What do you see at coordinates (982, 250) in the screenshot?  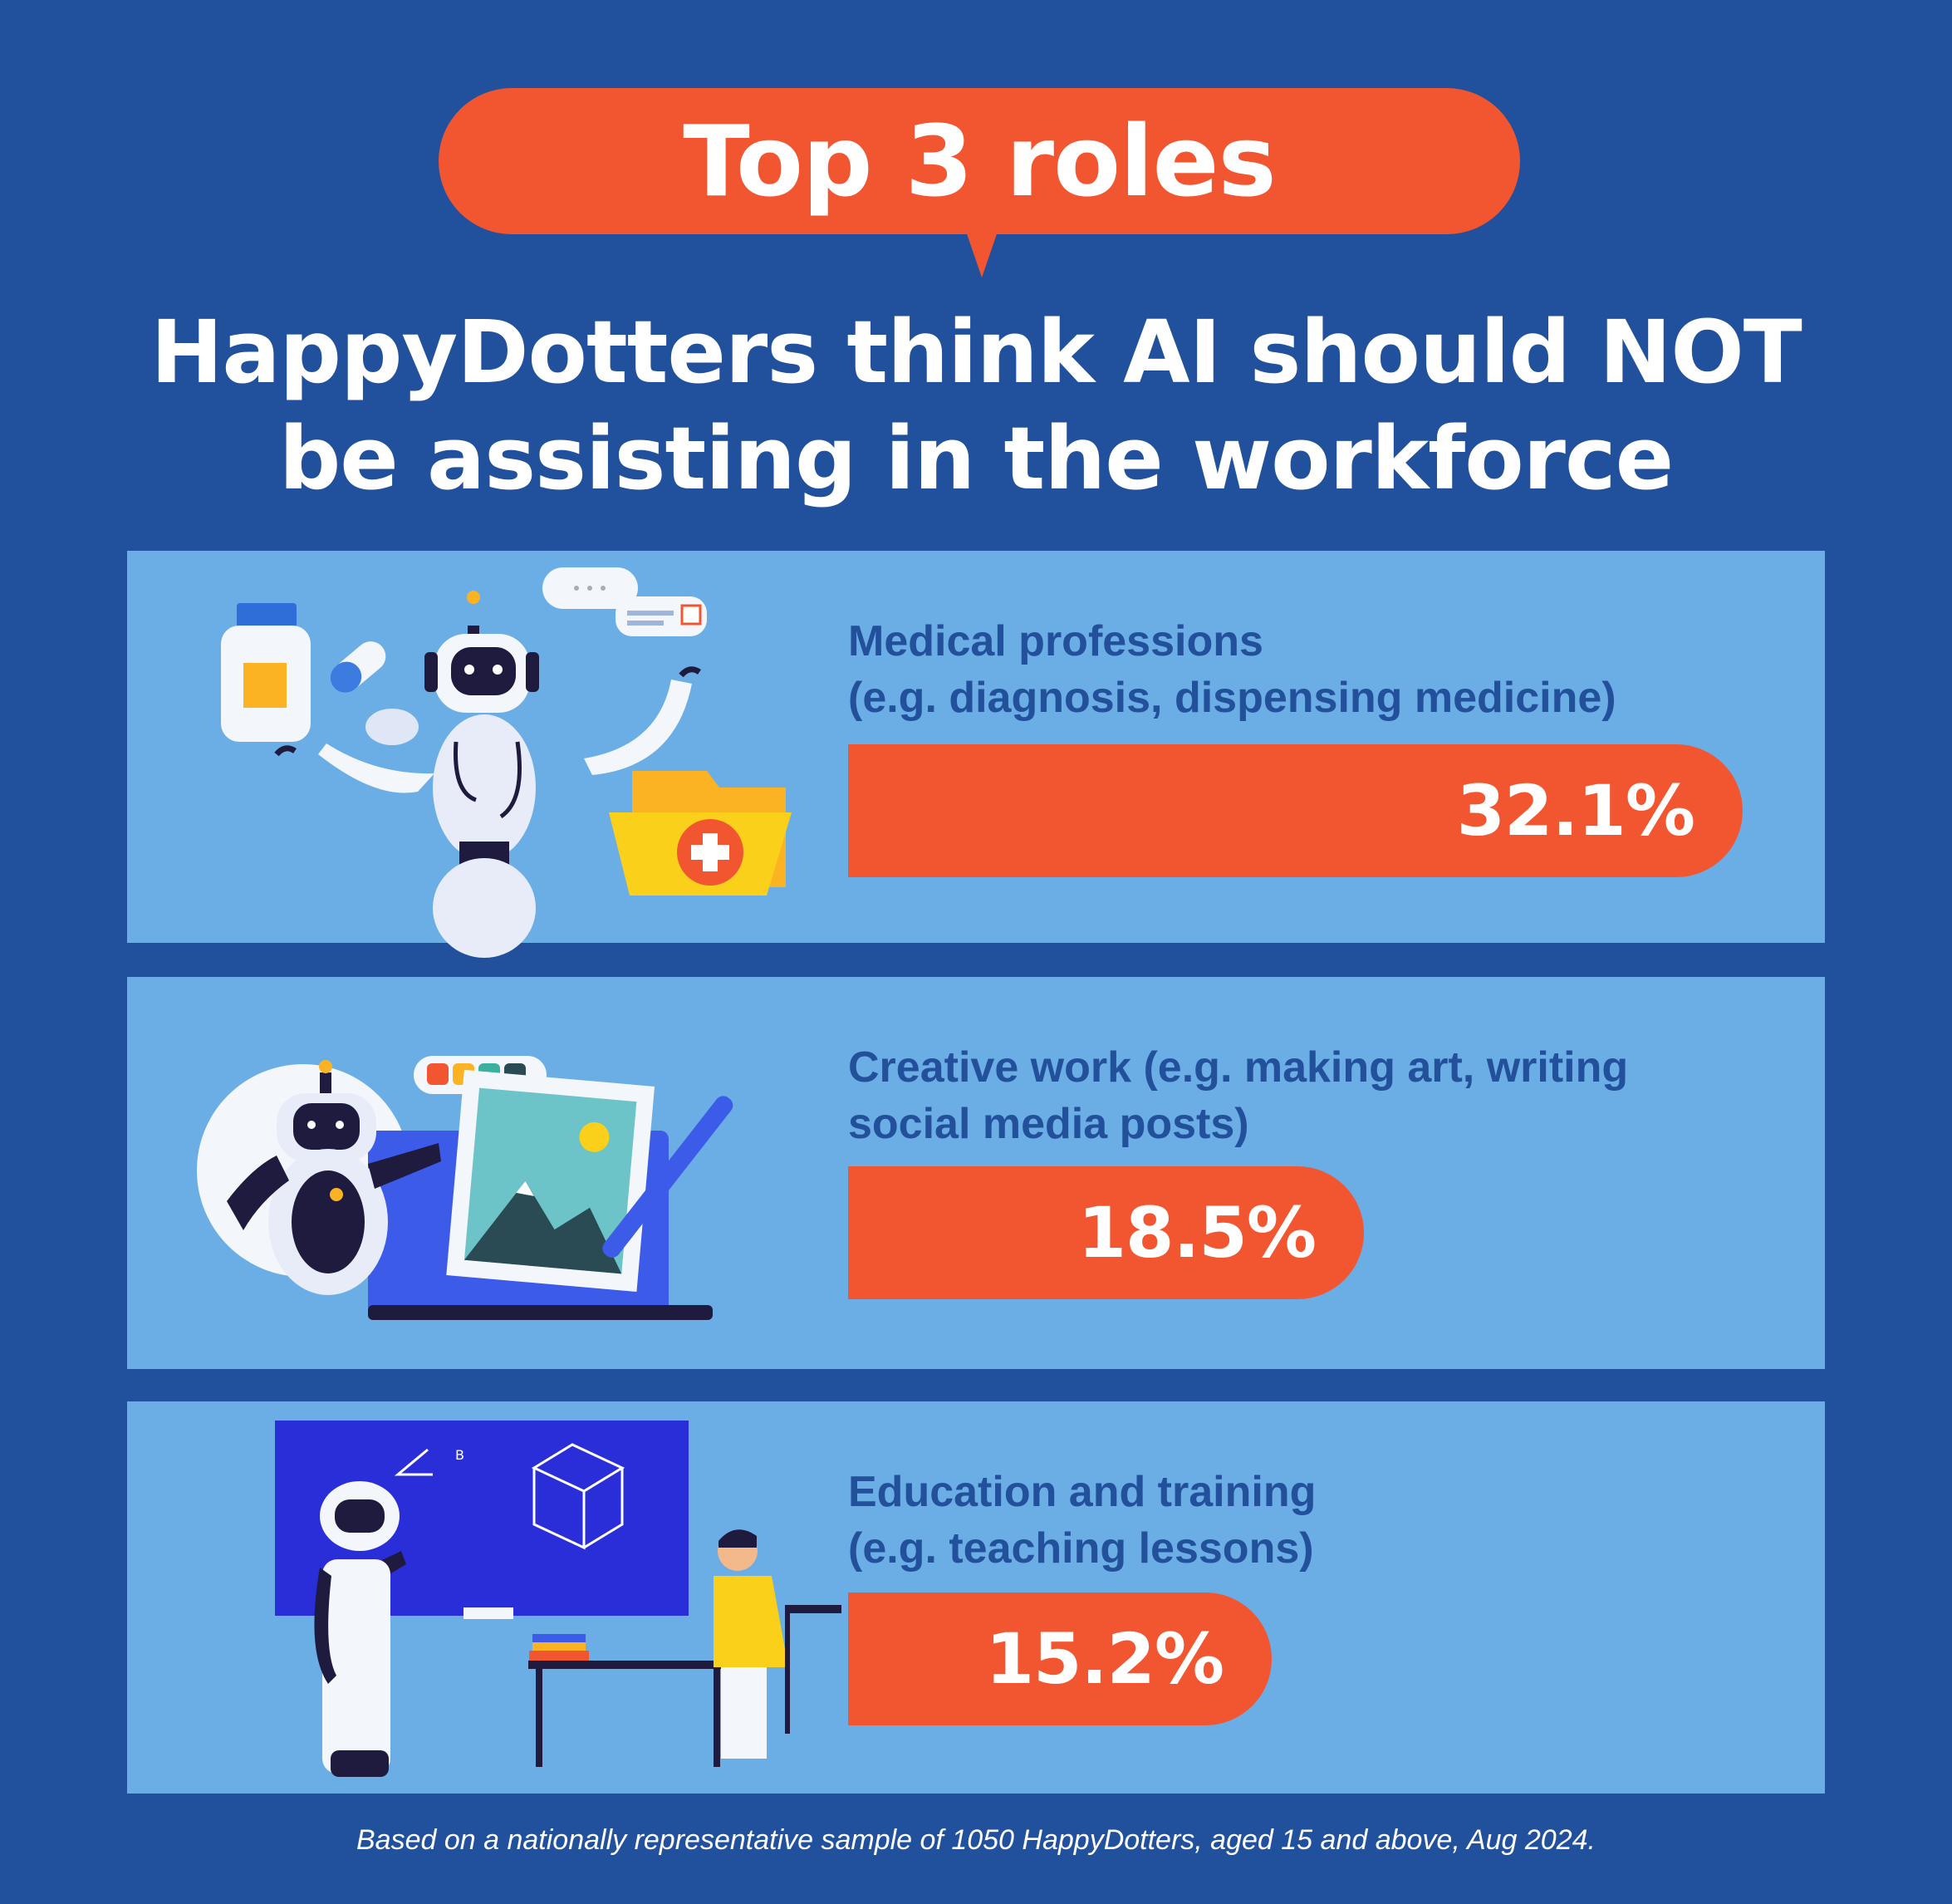 I see `badge-pointer` at bounding box center [982, 250].